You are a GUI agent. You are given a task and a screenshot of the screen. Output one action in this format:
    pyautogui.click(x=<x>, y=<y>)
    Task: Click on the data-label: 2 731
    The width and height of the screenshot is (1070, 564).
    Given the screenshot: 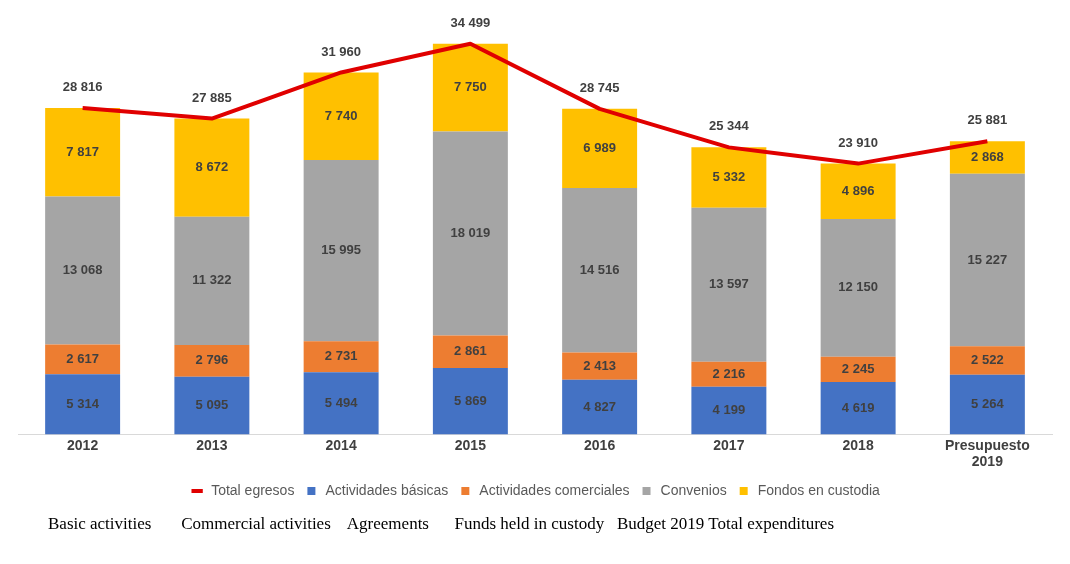 What is the action you would take?
    pyautogui.click(x=341, y=356)
    